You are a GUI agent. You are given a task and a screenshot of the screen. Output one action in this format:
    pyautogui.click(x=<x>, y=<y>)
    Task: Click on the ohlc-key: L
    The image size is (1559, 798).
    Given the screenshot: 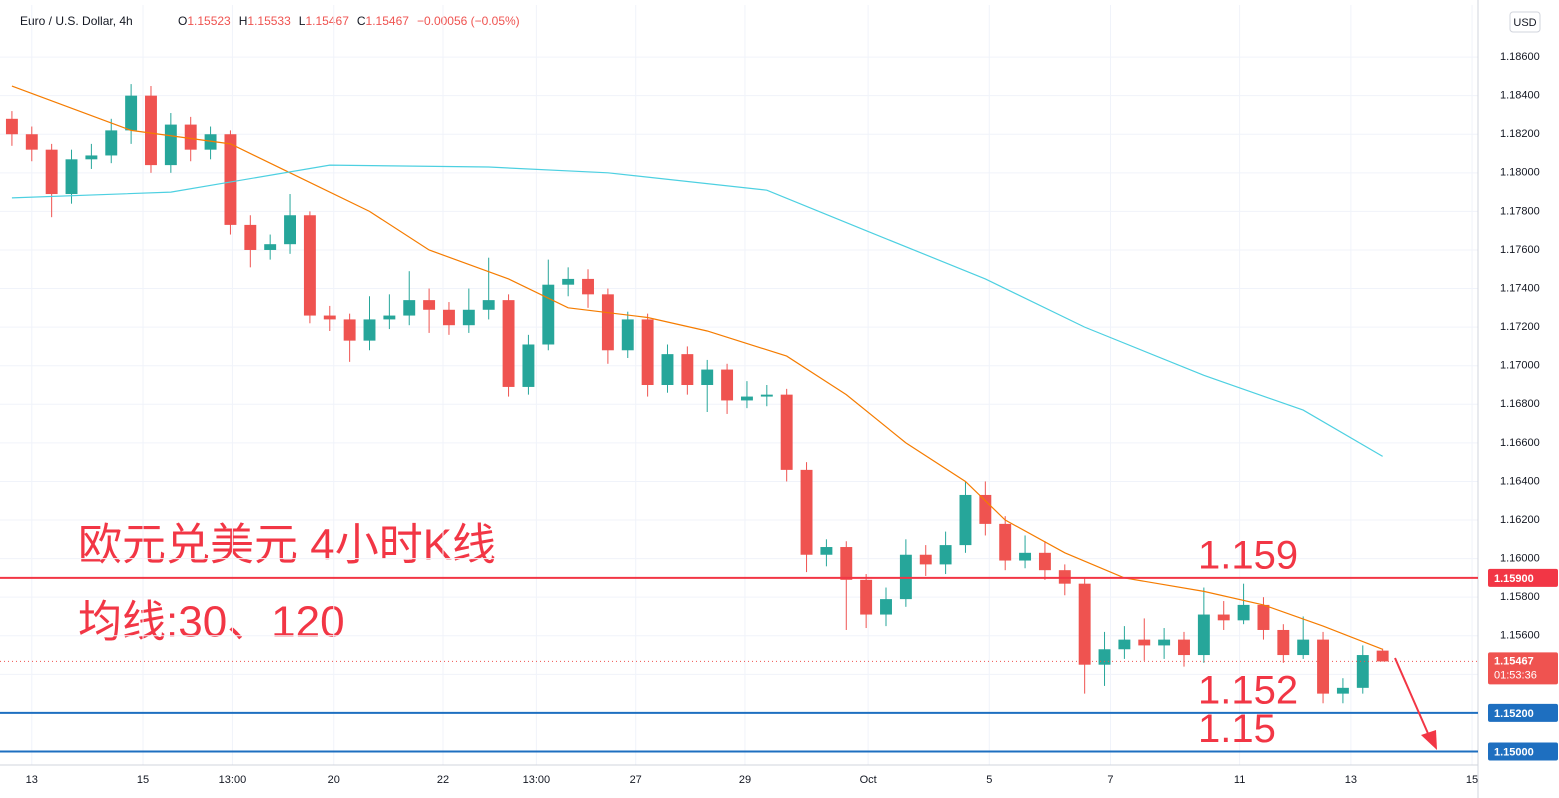 What is the action you would take?
    pyautogui.click(x=302, y=21)
    